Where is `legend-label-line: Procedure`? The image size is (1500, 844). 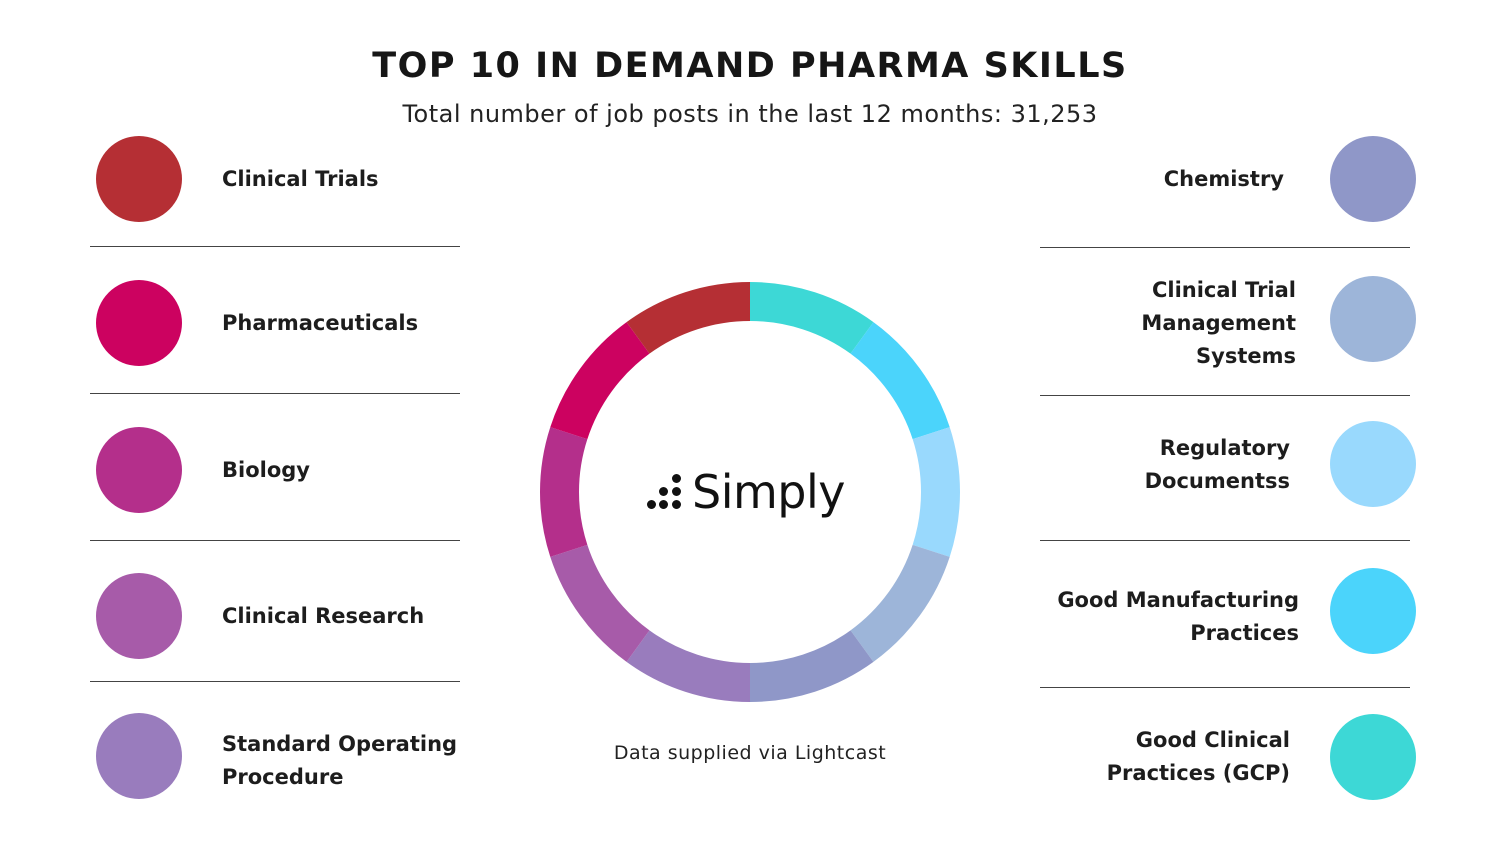 legend-label-line: Procedure is located at coordinates (283, 777).